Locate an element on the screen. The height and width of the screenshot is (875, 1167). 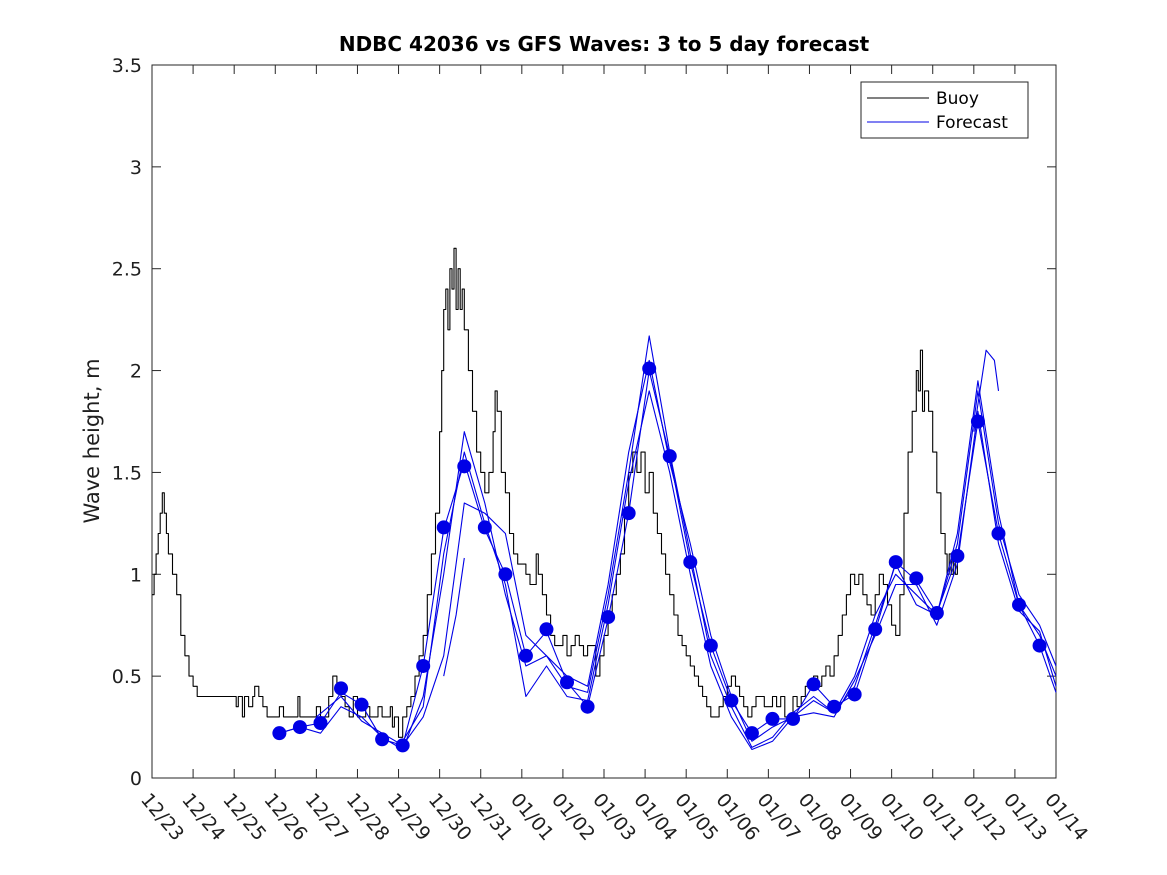
y-axis-label: Wave height, m is located at coordinates (92, 440).